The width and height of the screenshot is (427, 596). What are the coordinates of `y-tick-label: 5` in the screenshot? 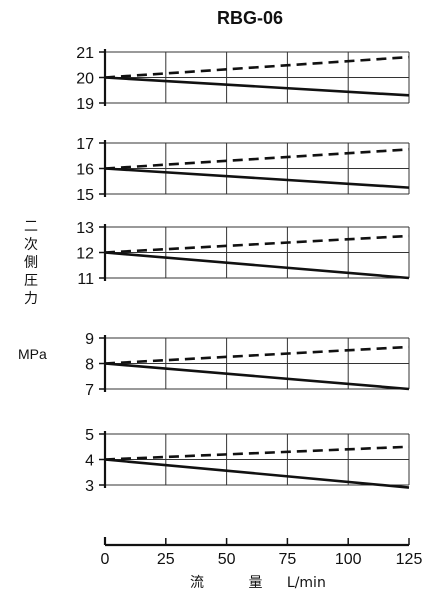 It's located at (89, 435).